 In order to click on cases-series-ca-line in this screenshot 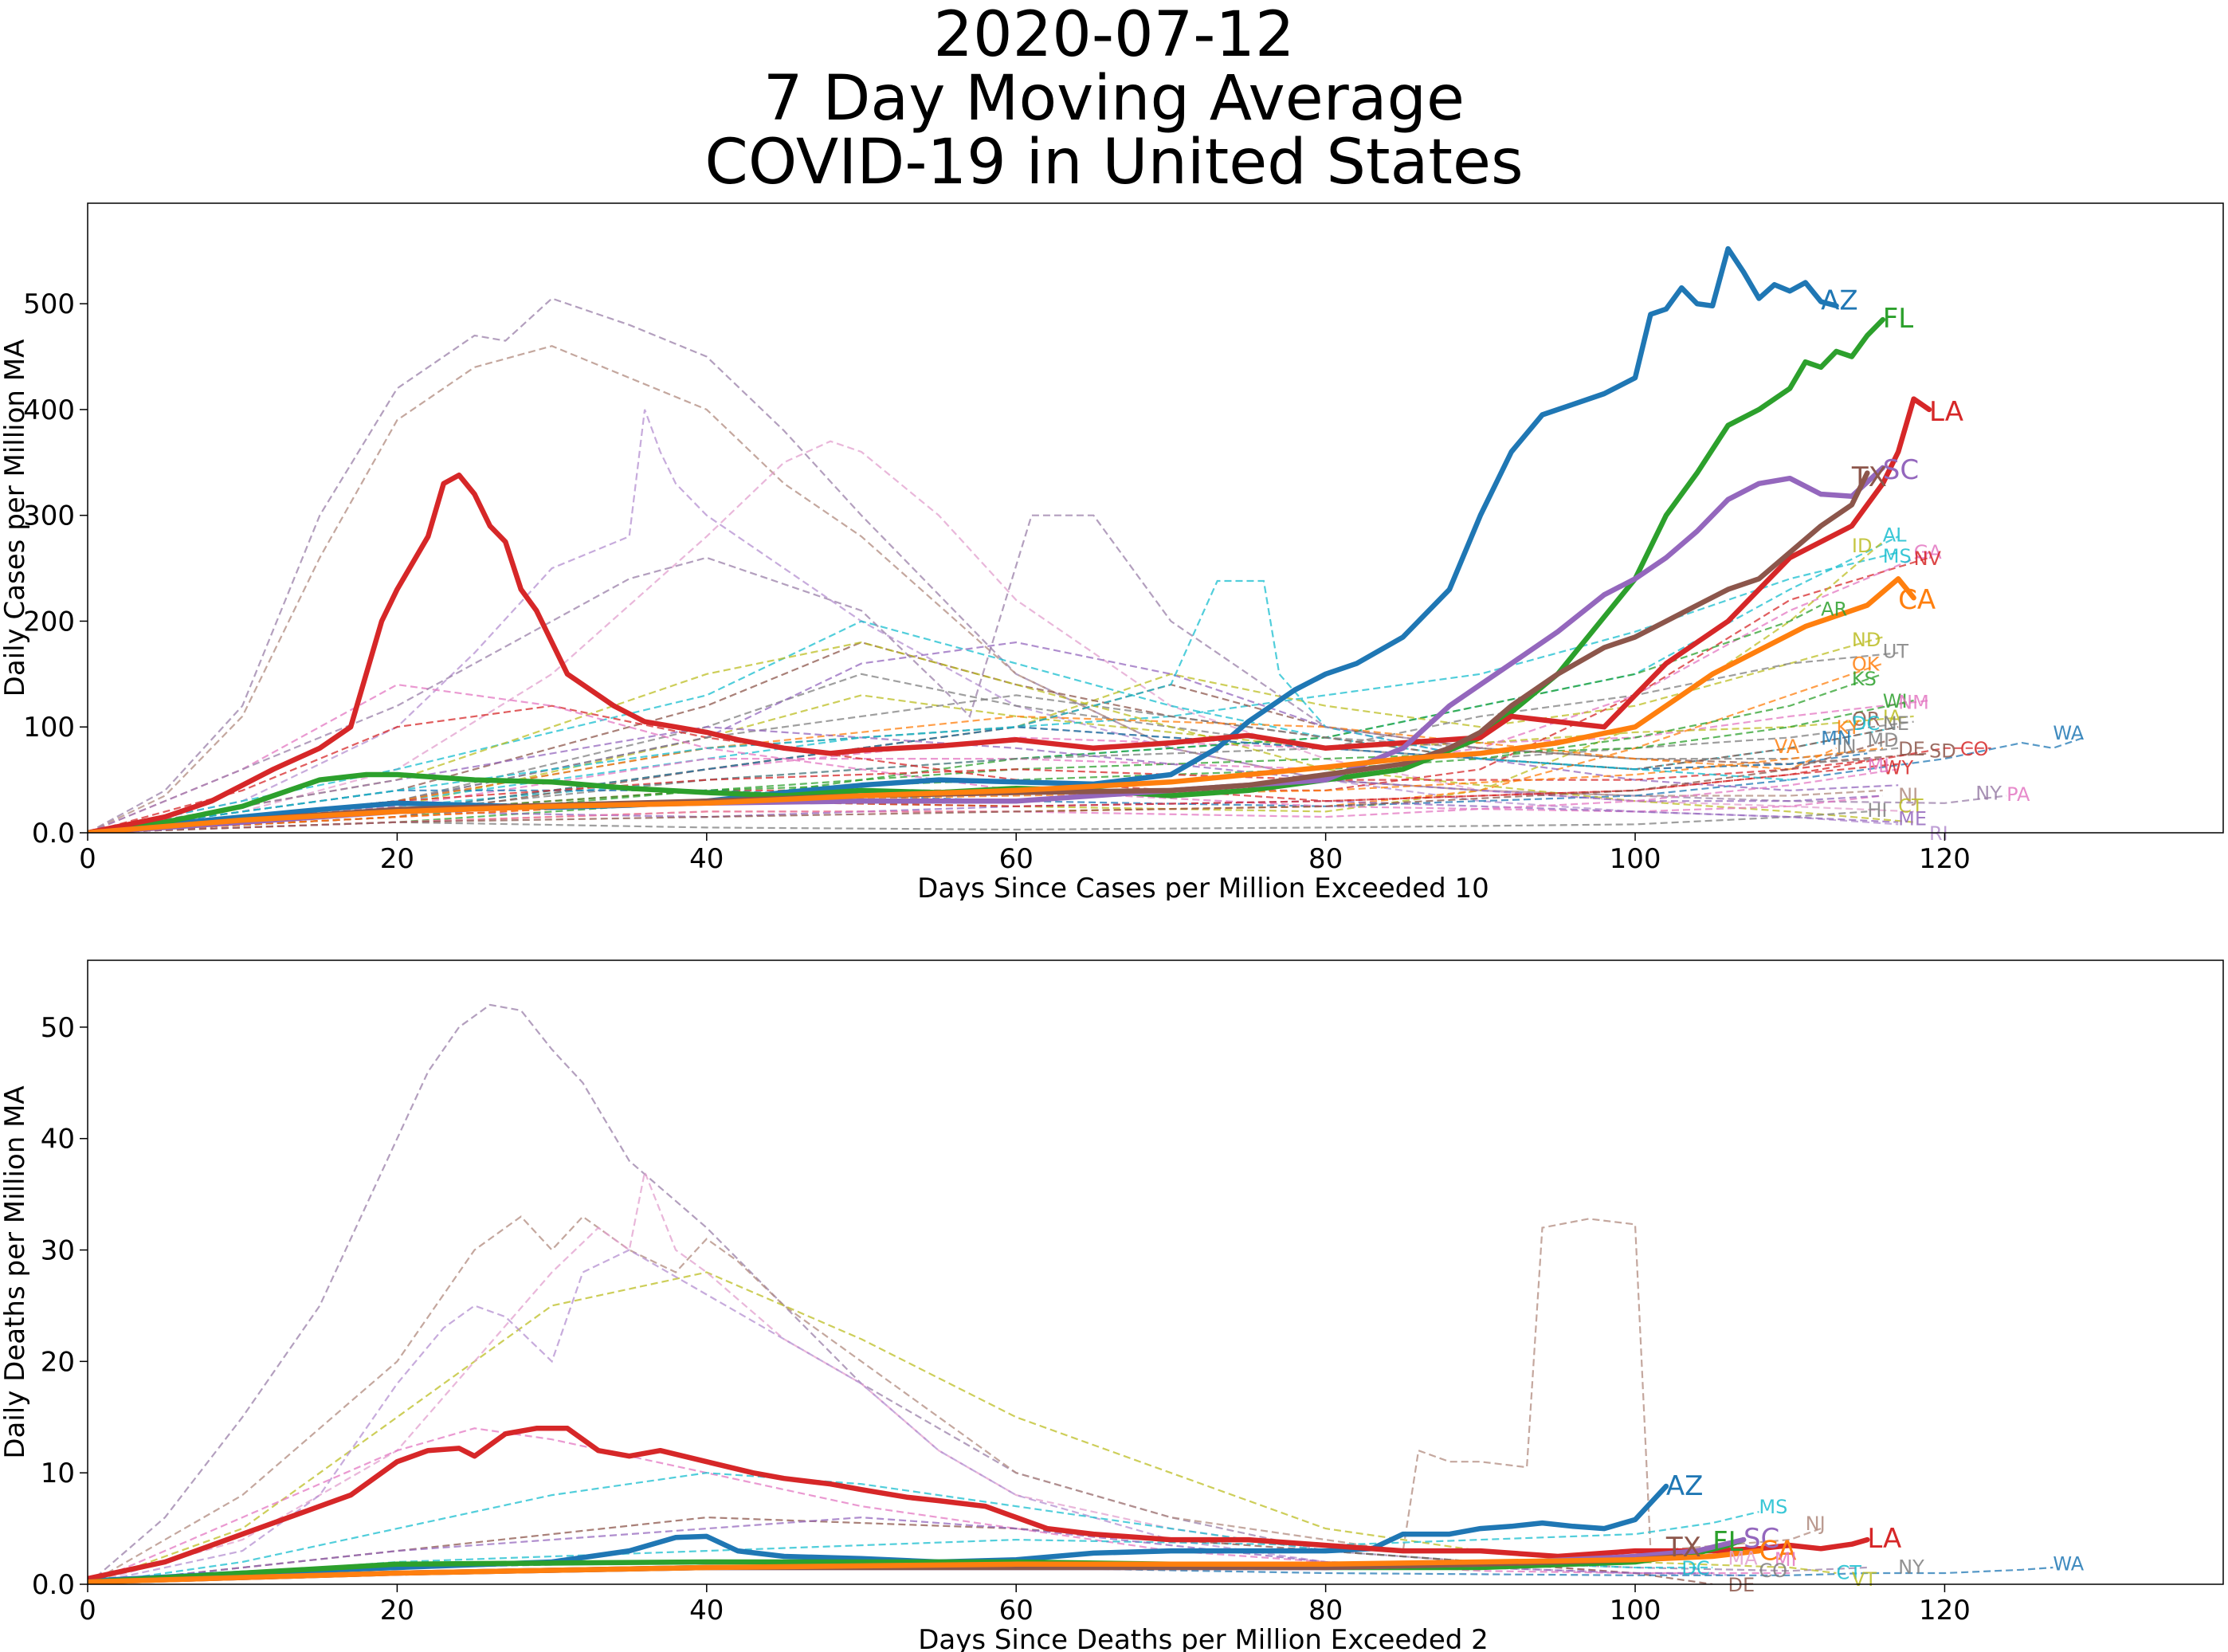, I will do `click(1002, 704)`.